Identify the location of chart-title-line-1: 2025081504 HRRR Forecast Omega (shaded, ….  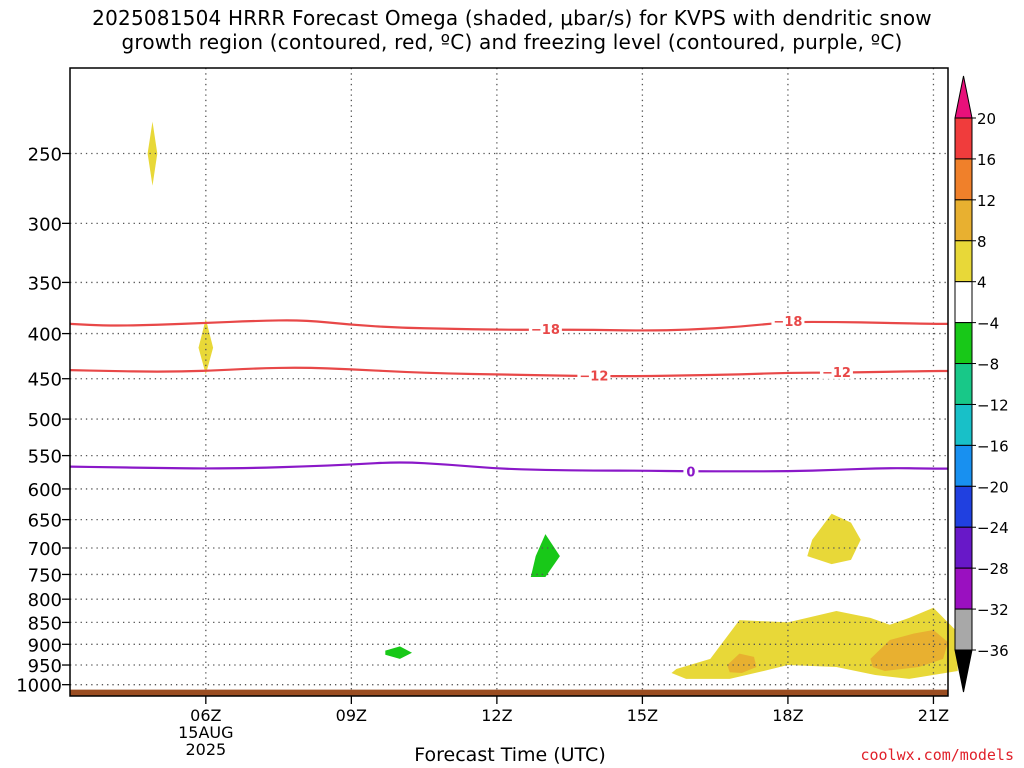
(512, 18).